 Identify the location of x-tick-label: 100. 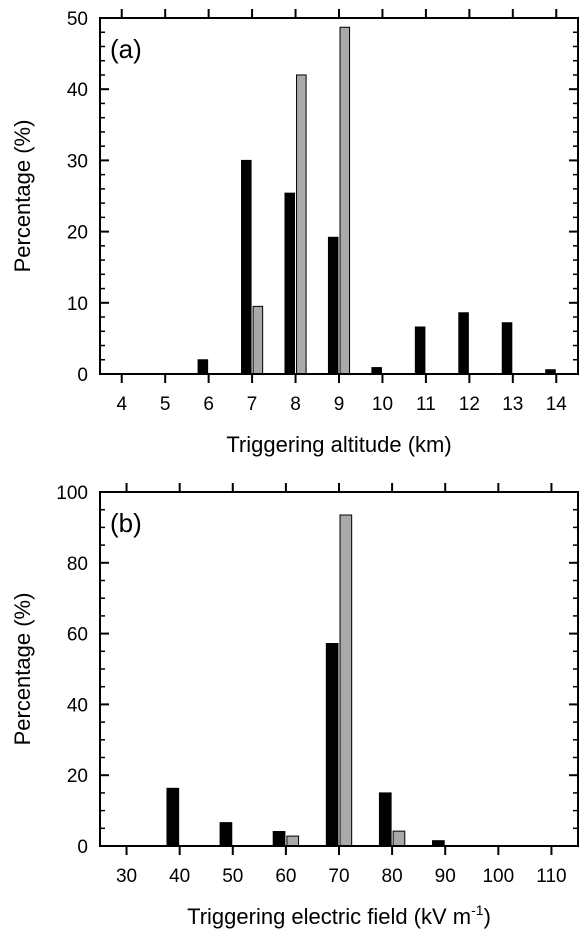
(498, 876).